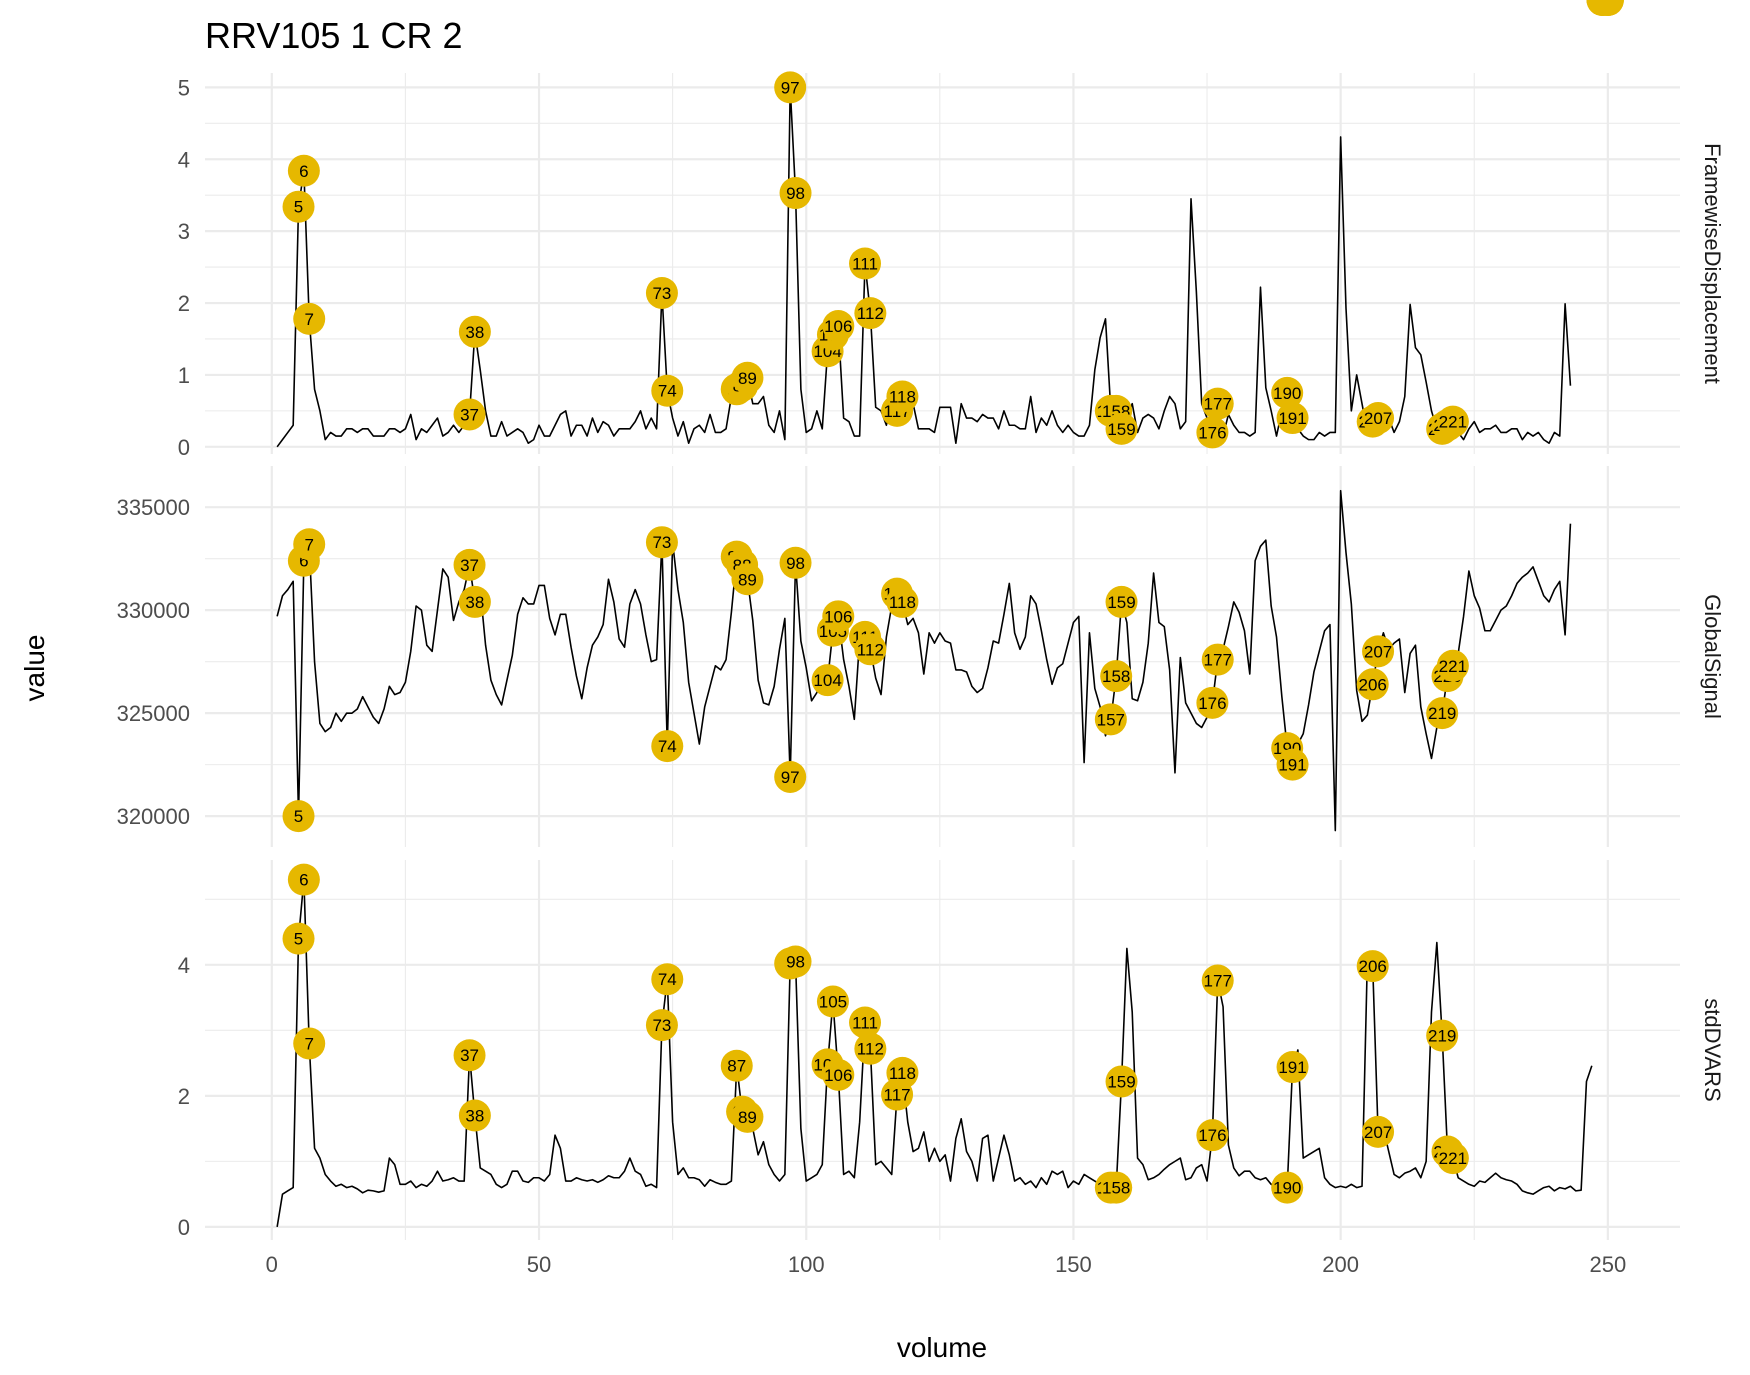 This screenshot has height=1375, width=1750. Describe the element at coordinates (942, 1347) in the screenshot. I see `x-axis-title: volume` at that location.